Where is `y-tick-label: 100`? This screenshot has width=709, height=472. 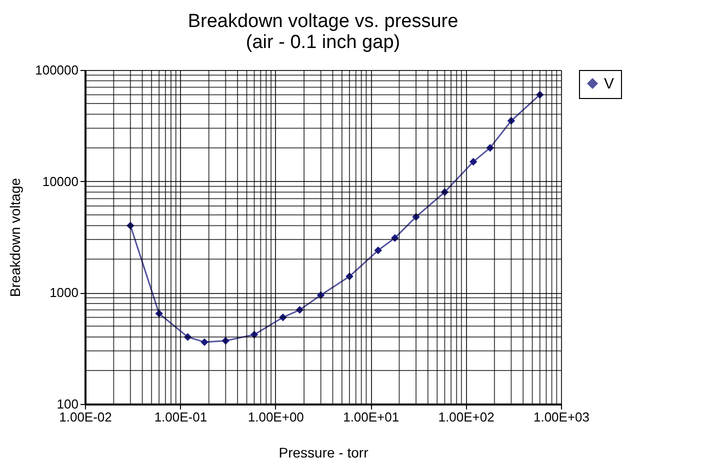
y-tick-label: 100 is located at coordinates (67, 404).